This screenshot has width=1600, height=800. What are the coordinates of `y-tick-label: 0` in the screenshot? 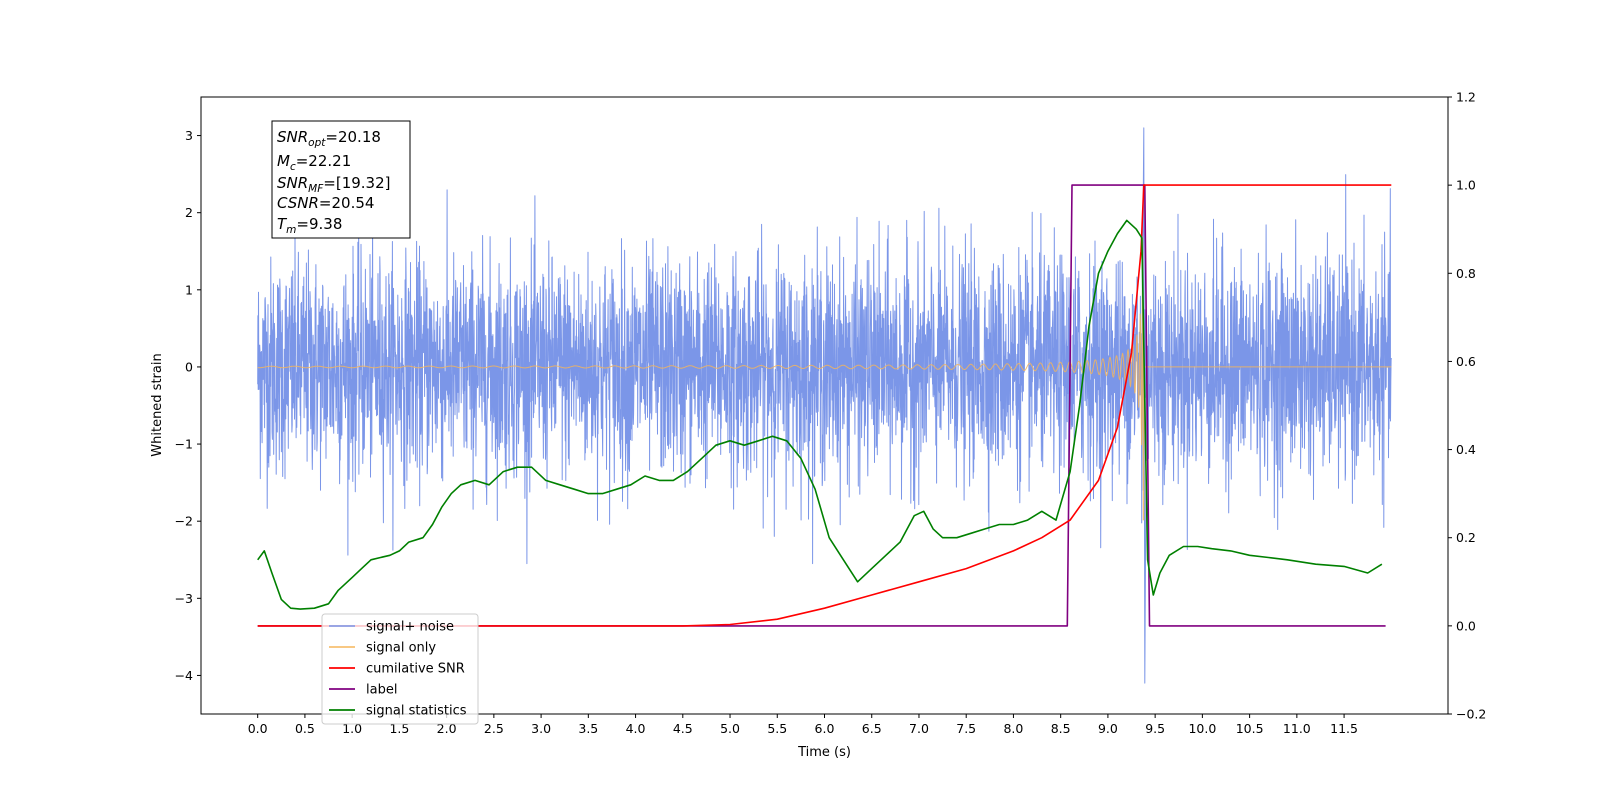 It's located at (189, 366).